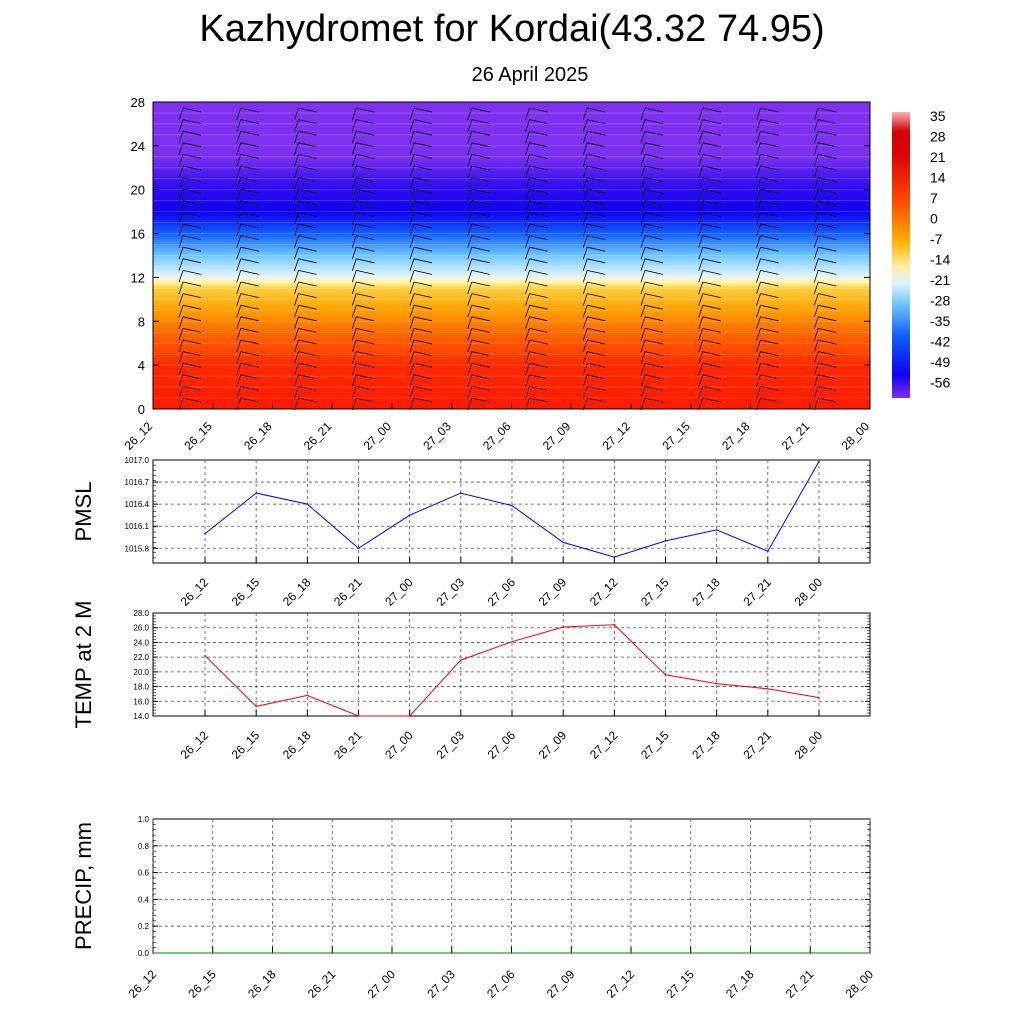 This screenshot has height=1024, width=1024. Describe the element at coordinates (138, 277) in the screenshot. I see `y-tick-label: 12` at that location.